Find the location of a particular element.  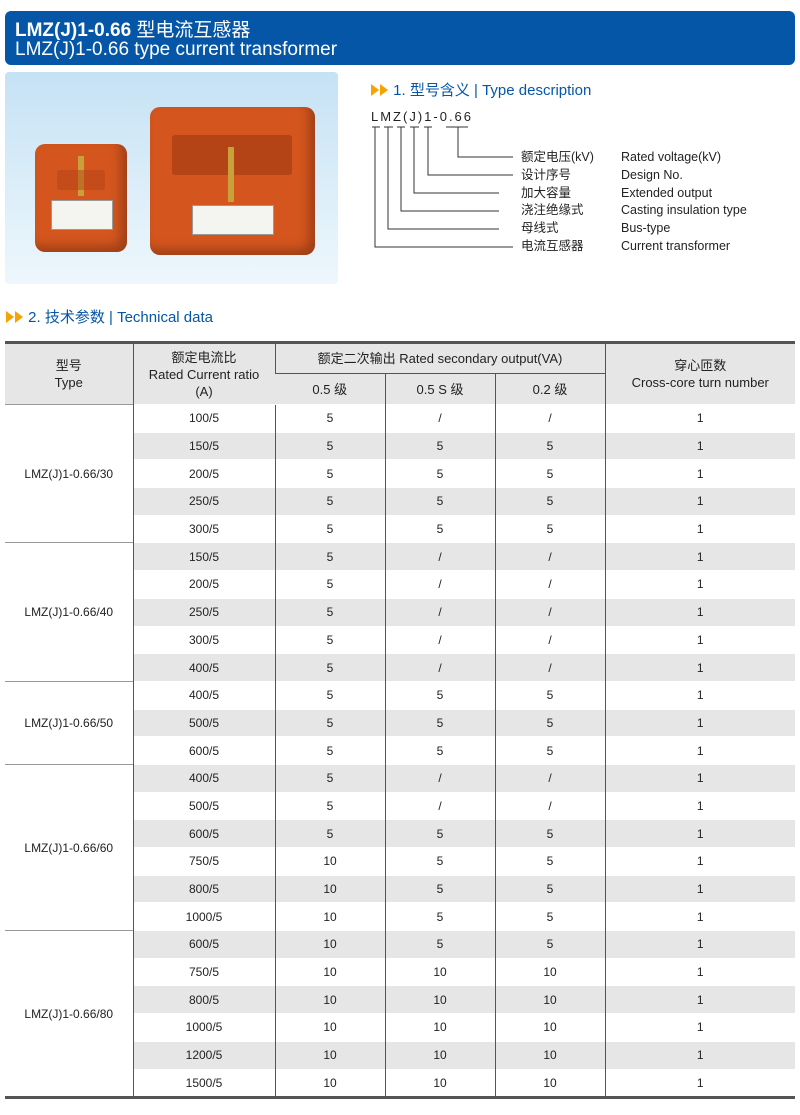

desc-item-en: Extended output is located at coordinates (667, 192).